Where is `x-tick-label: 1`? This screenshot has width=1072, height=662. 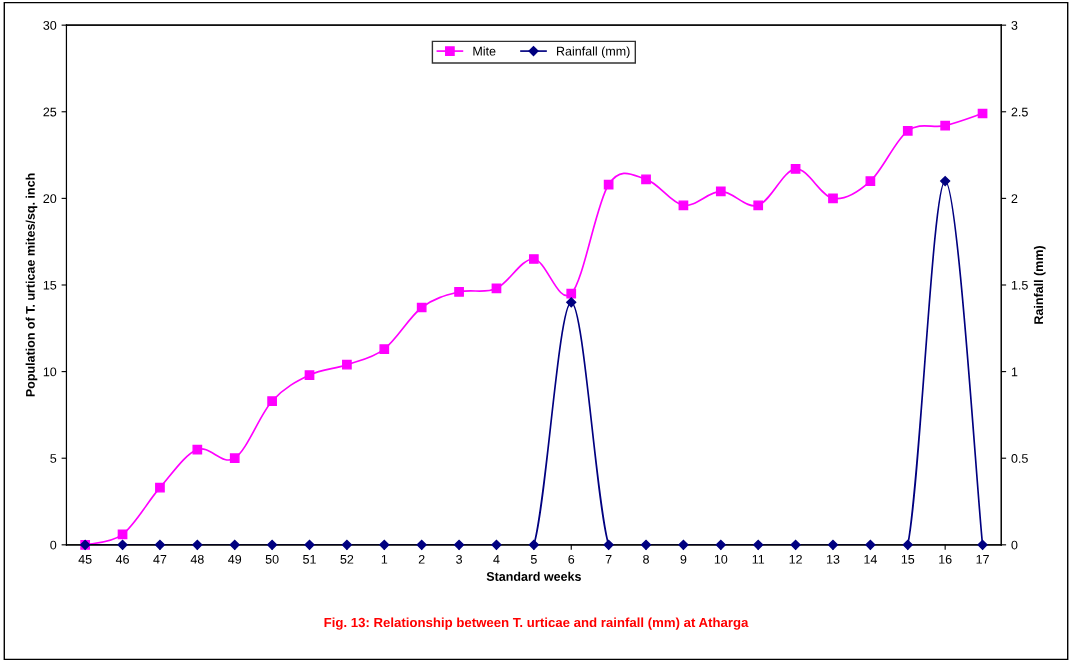
x-tick-label: 1 is located at coordinates (384, 559).